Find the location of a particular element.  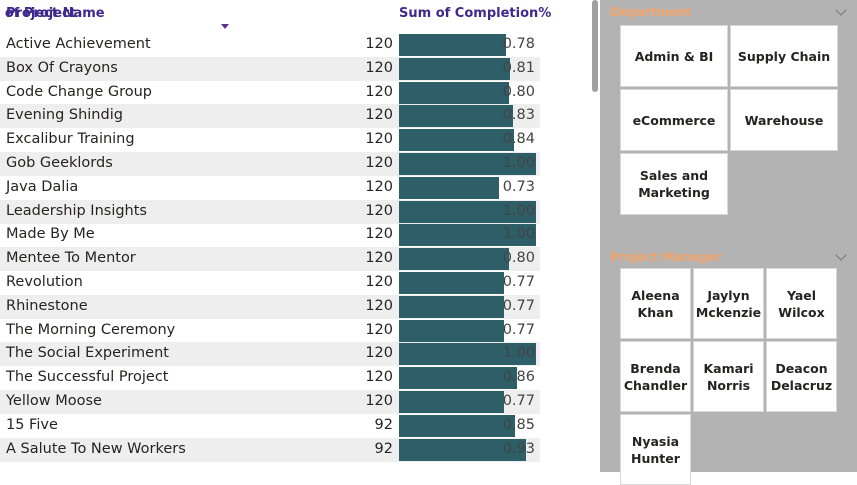

completion: 0.78 is located at coordinates (518, 44).